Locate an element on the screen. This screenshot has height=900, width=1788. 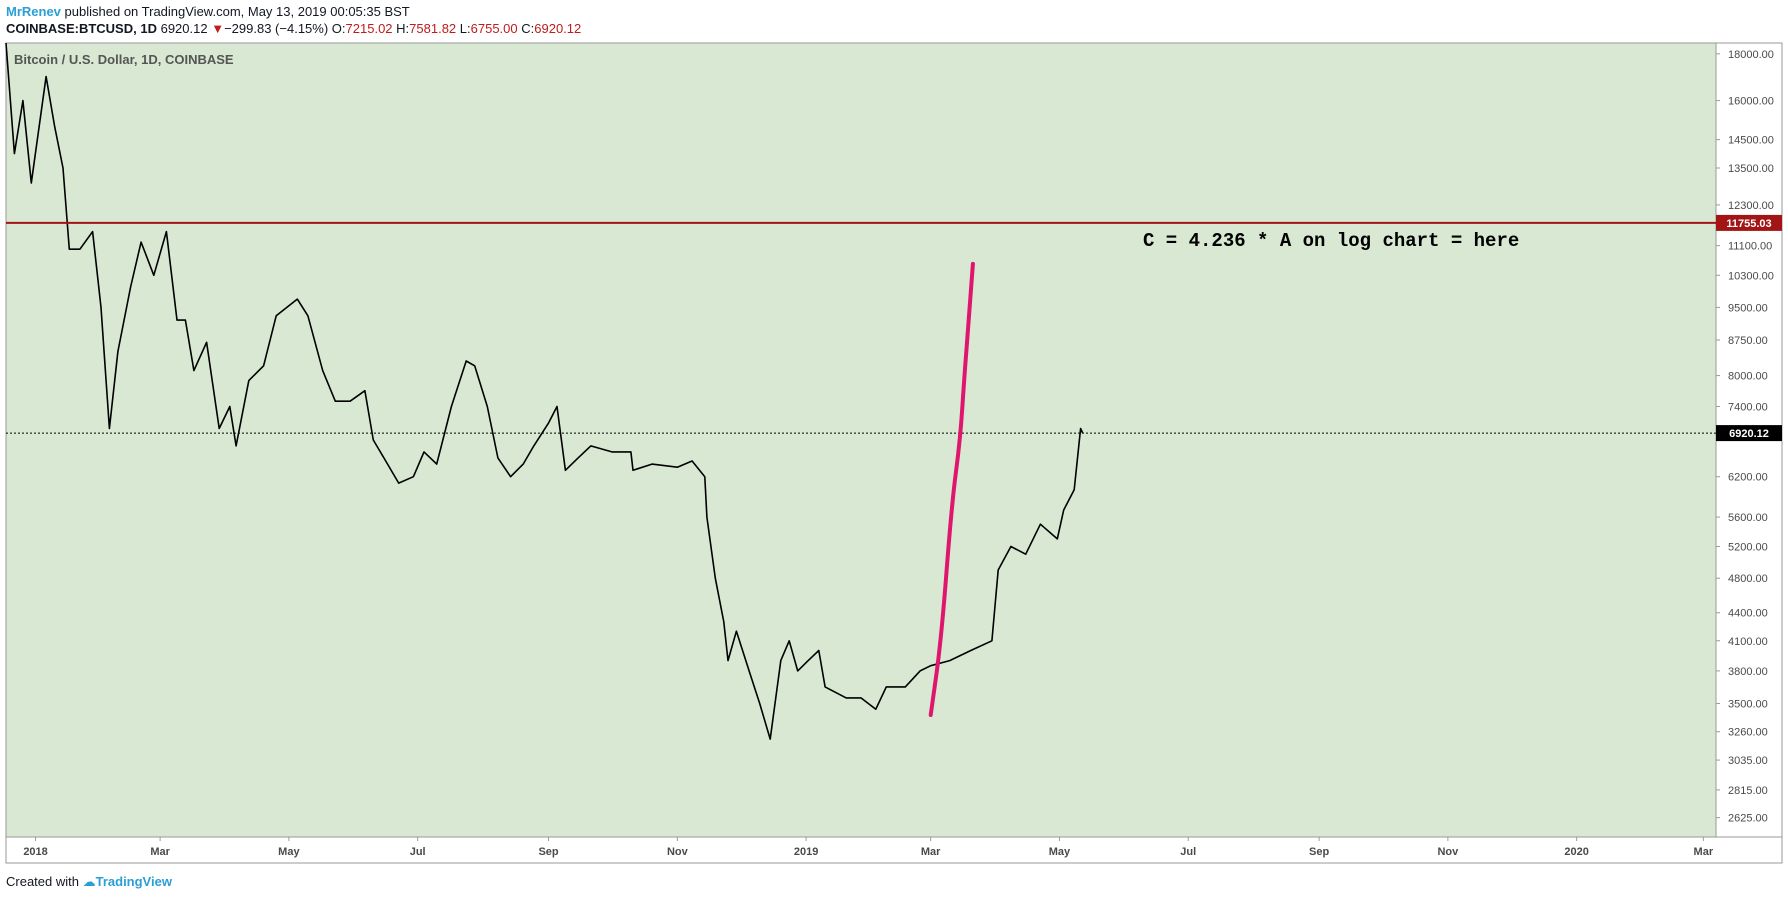
footer: Created with ☁TradingView is located at coordinates (89, 882).